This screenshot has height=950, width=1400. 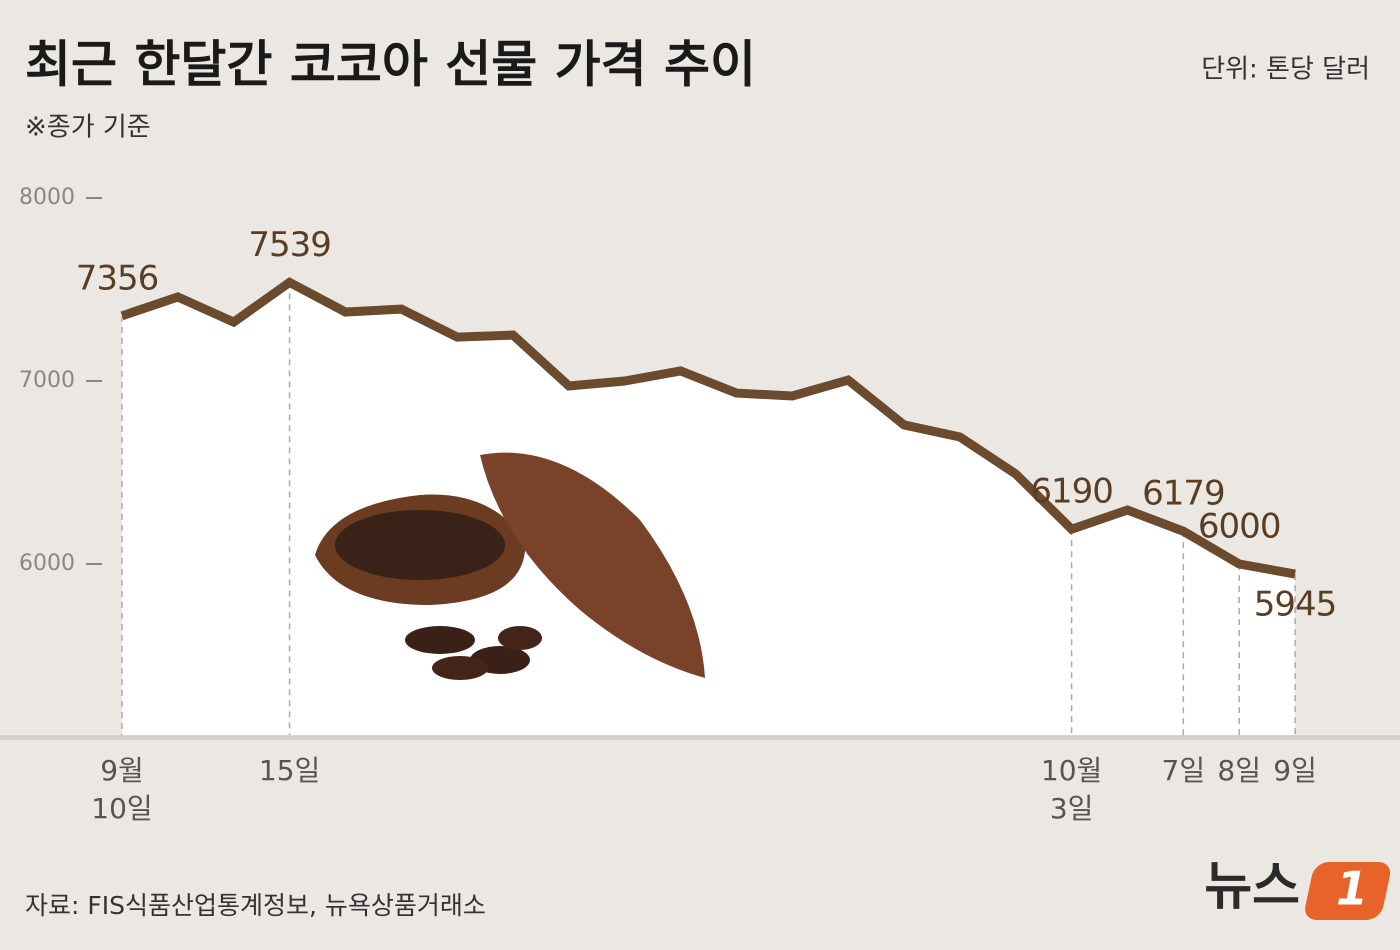 What do you see at coordinates (1239, 770) in the screenshot?
I see `x-tick-label: 8일` at bounding box center [1239, 770].